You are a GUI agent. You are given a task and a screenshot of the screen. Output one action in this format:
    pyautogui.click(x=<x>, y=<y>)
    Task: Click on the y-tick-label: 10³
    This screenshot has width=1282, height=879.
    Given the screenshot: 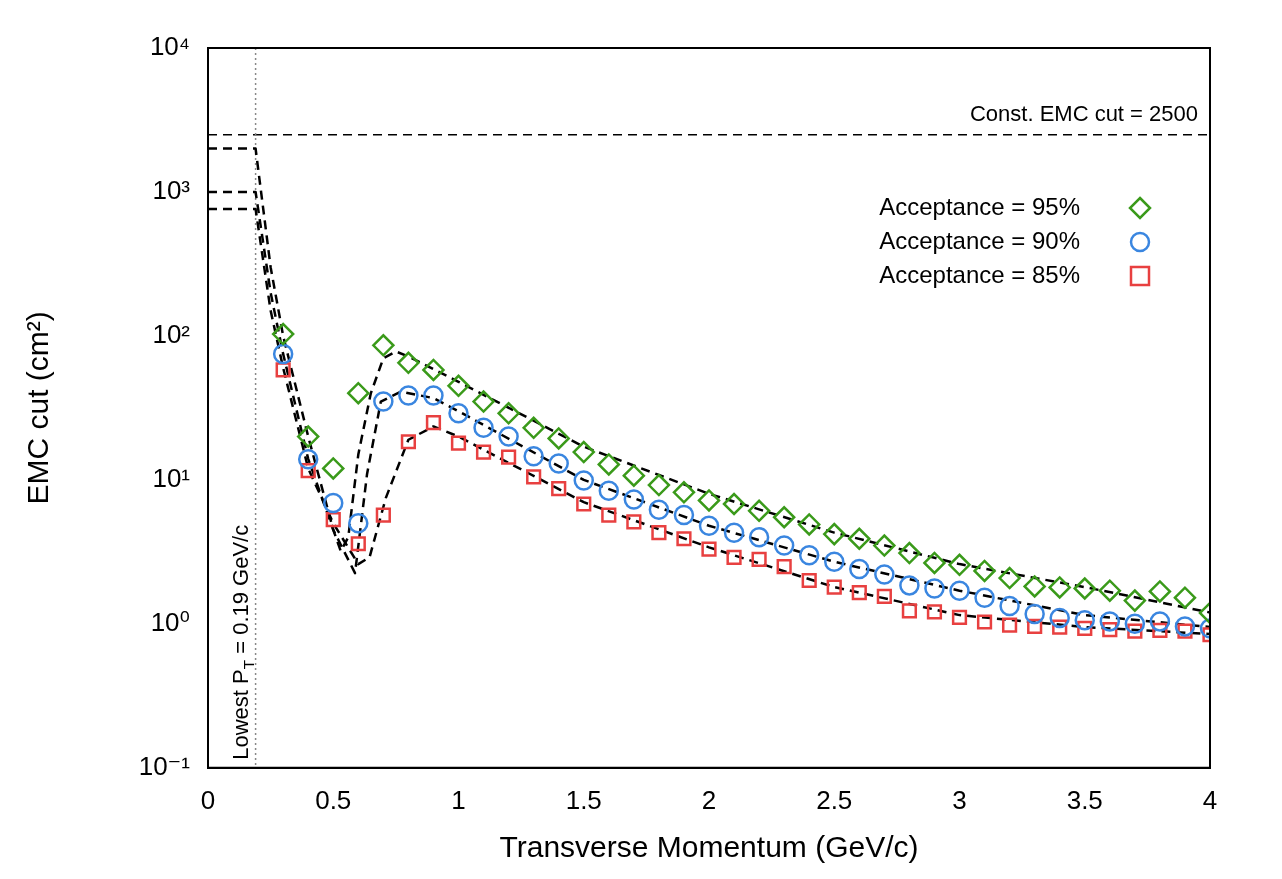 What is the action you would take?
    pyautogui.click(x=171, y=190)
    